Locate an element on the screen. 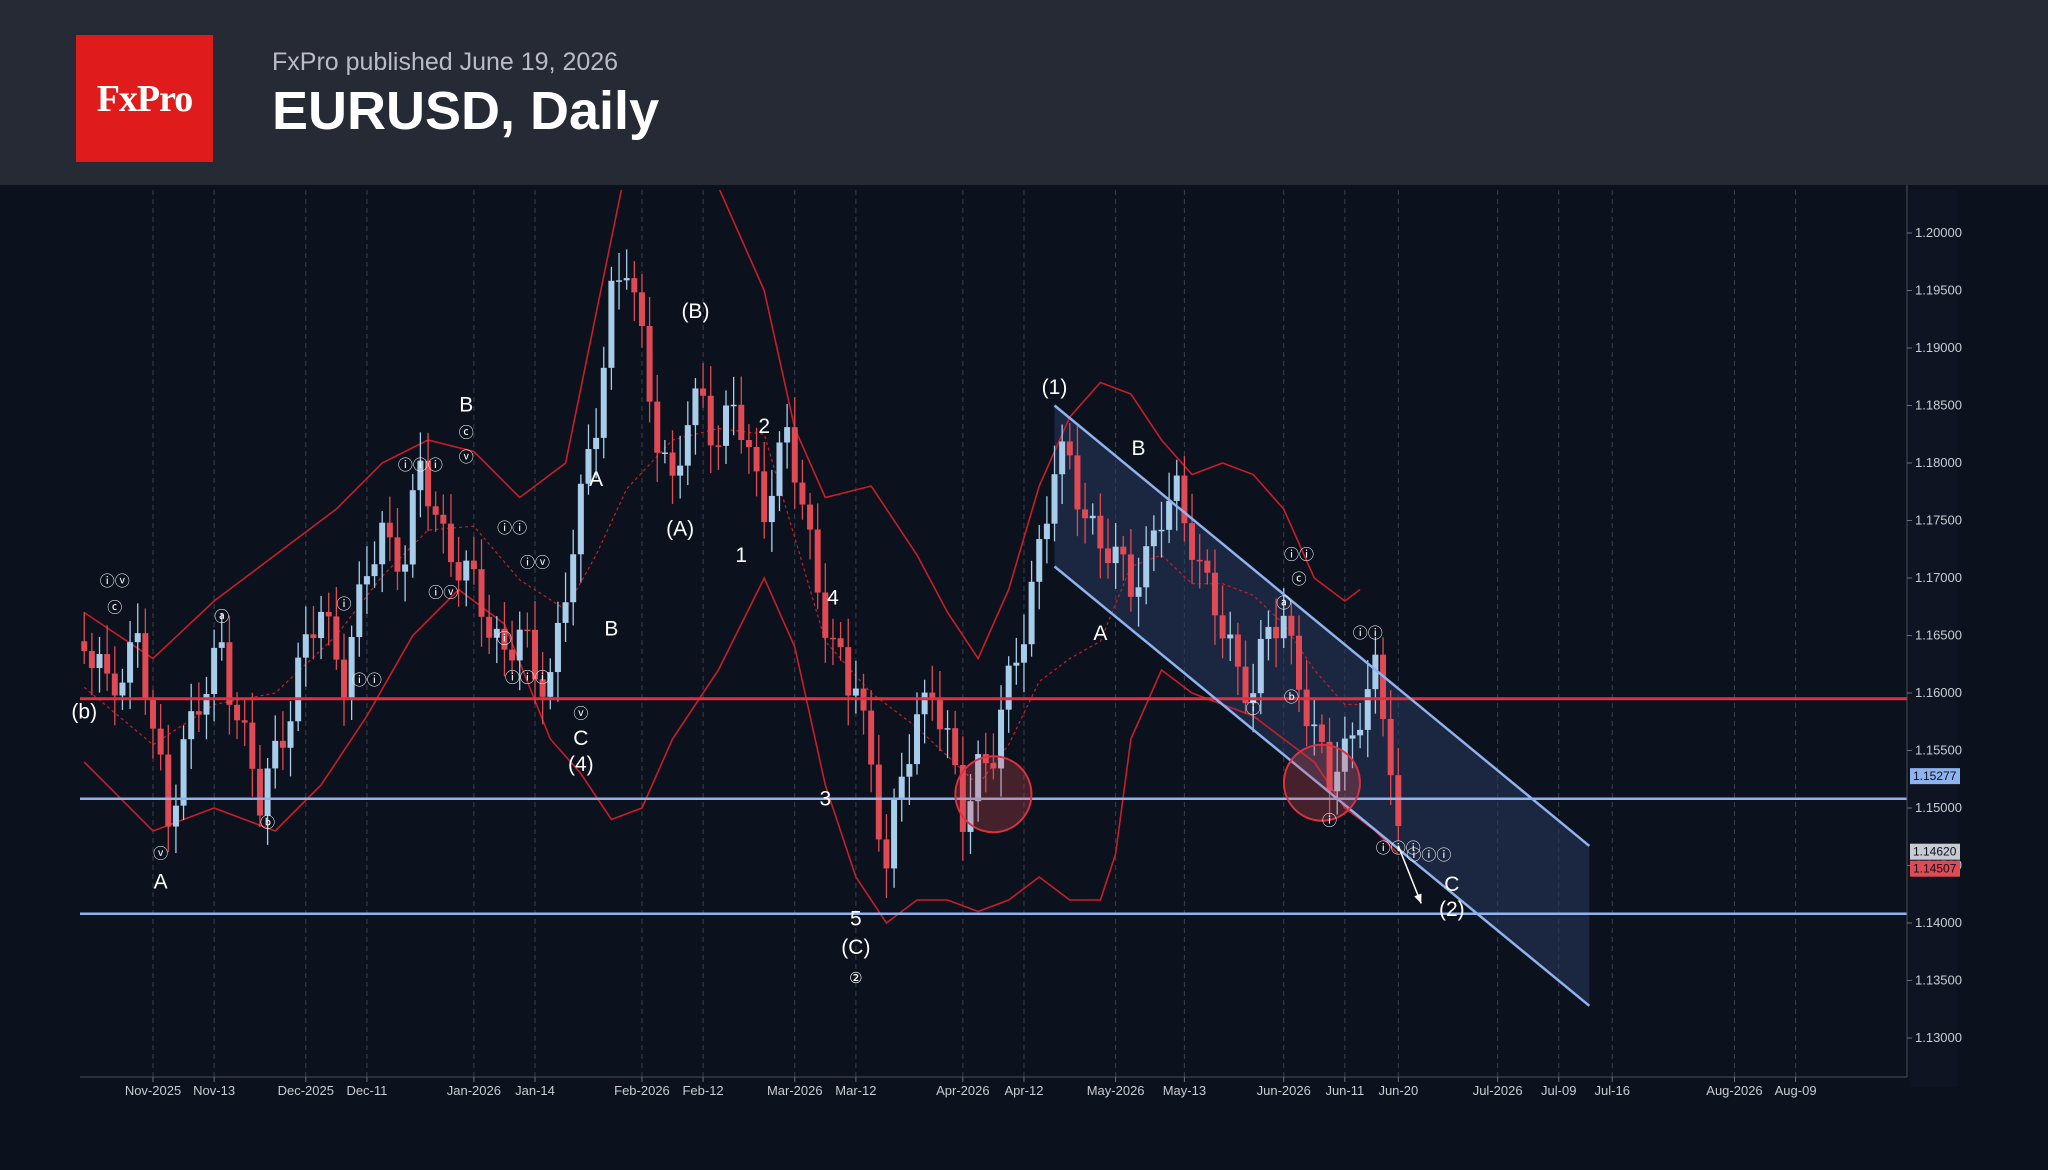 This screenshot has height=1170, width=2048. x-tick-label: Nov-2025 is located at coordinates (153, 1090).